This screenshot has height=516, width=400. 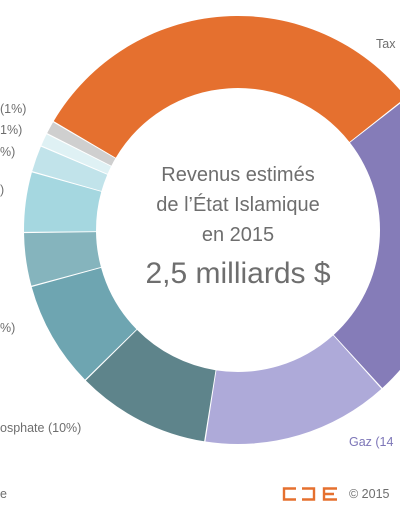 I want to click on slice-label-8: %), so click(x=7, y=152).